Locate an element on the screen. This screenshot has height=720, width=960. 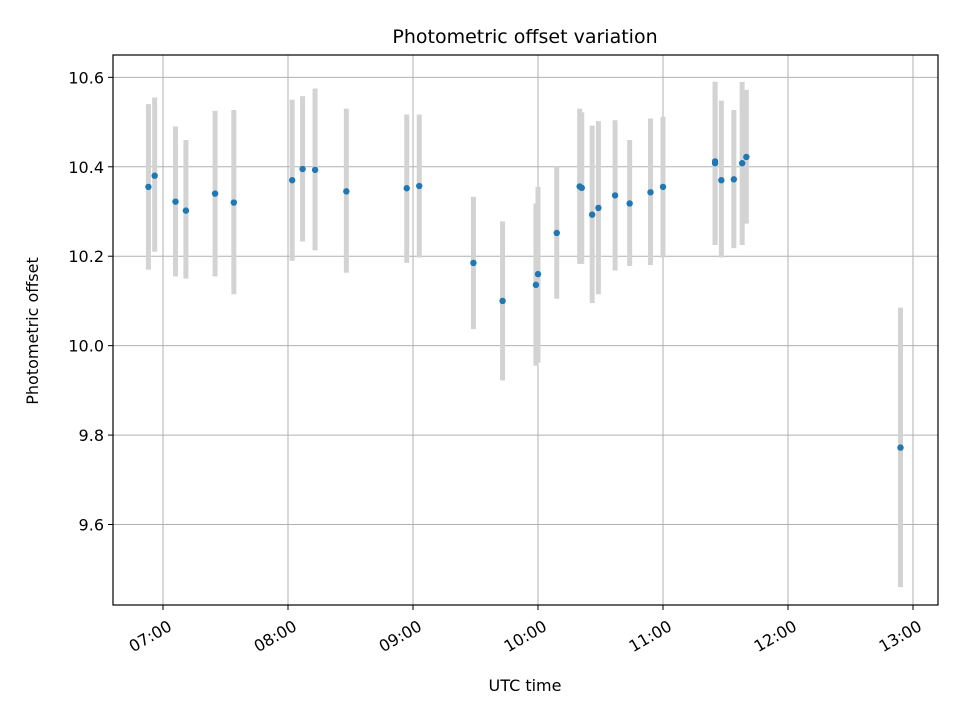
chart-title: Photometric offset variation is located at coordinates (524, 37).